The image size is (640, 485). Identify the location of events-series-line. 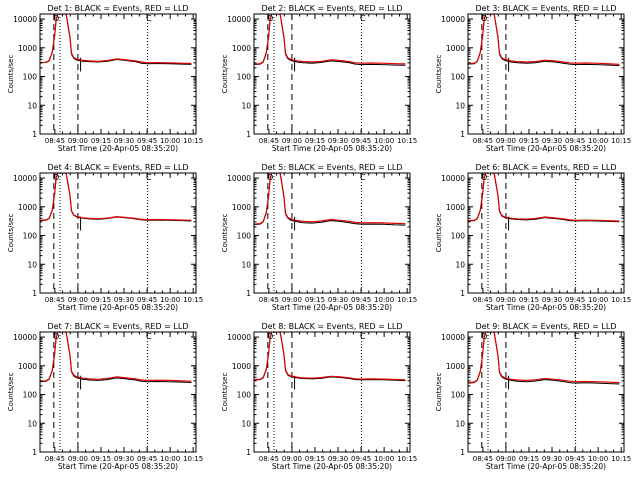
(116, 39).